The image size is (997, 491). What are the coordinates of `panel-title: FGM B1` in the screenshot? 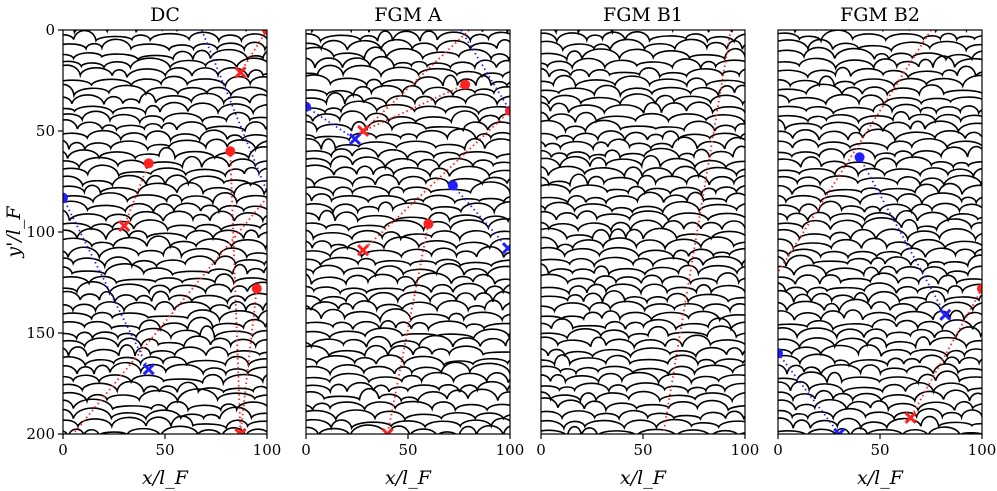 It's located at (643, 15).